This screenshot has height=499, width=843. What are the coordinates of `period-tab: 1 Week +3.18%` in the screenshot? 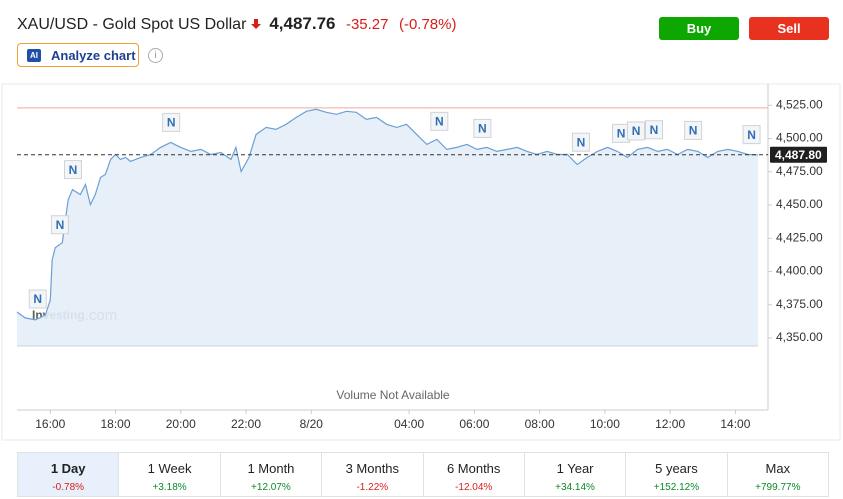 It's located at (170, 474).